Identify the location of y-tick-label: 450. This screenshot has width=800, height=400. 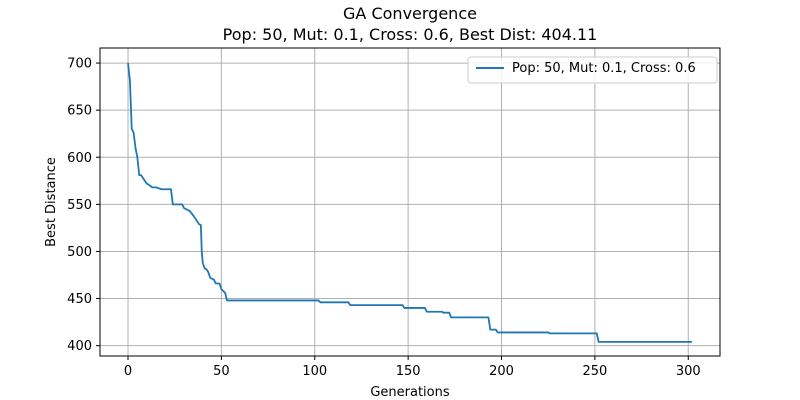
(79, 299).